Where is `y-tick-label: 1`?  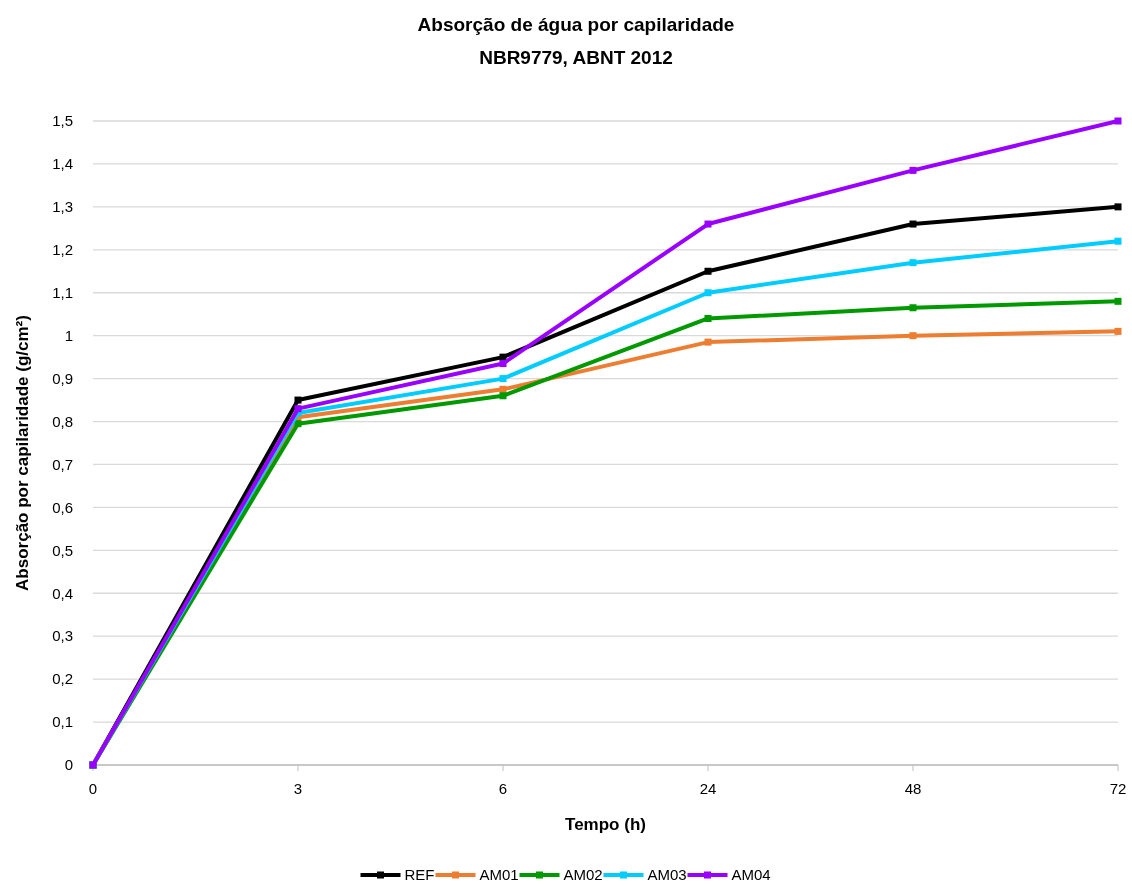
y-tick-label: 1 is located at coordinates (68, 335).